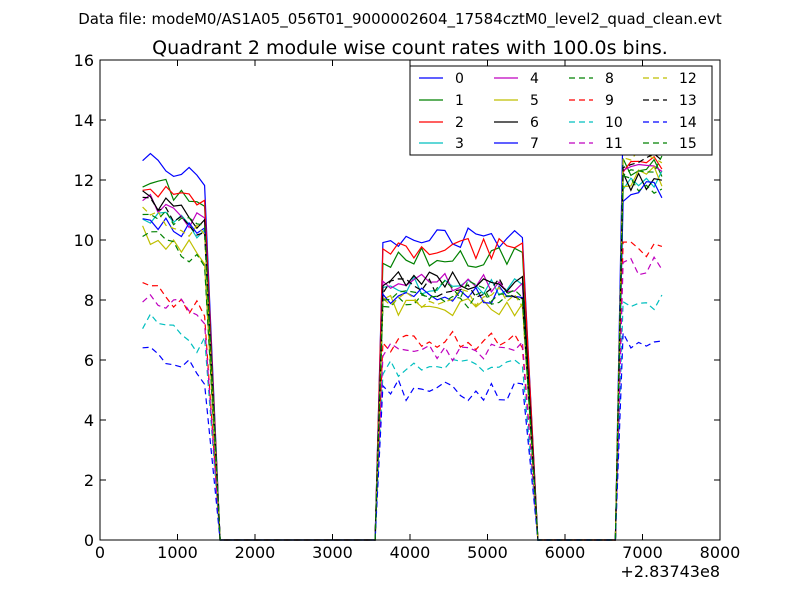  What do you see at coordinates (84, 120) in the screenshot?
I see `y-tick-label: 14` at bounding box center [84, 120].